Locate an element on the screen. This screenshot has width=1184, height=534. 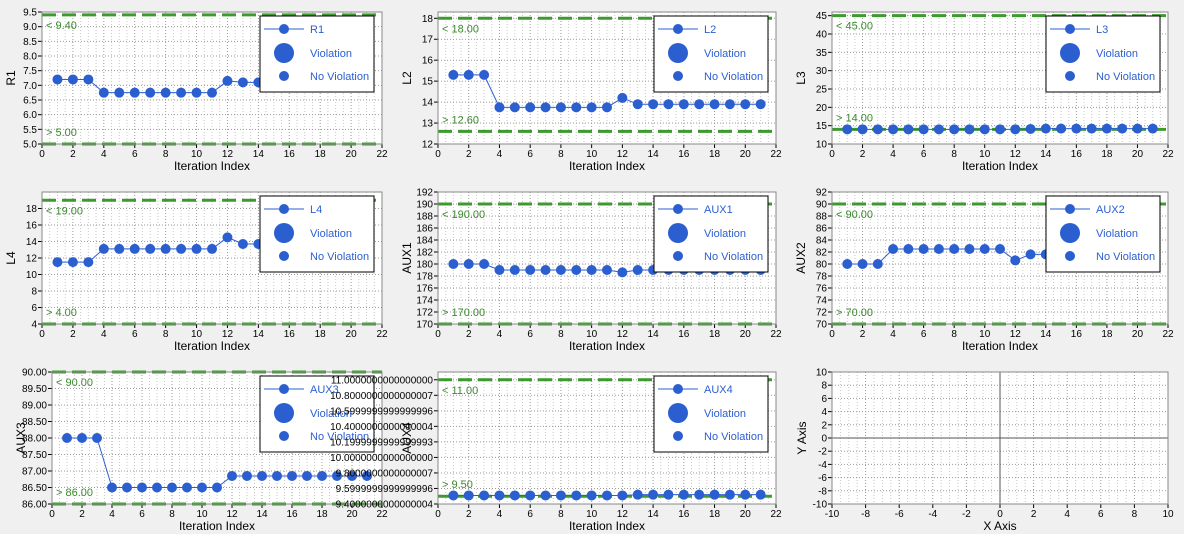
x-tick-label: 22 is located at coordinates (382, 154).